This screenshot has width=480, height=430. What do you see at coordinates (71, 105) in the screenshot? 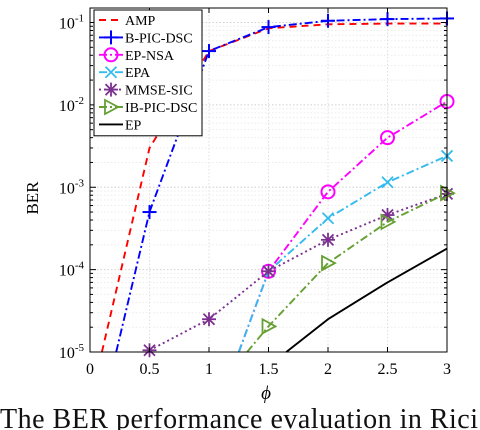
I see `y-tick-label: 10⁻²` at bounding box center [71, 105].